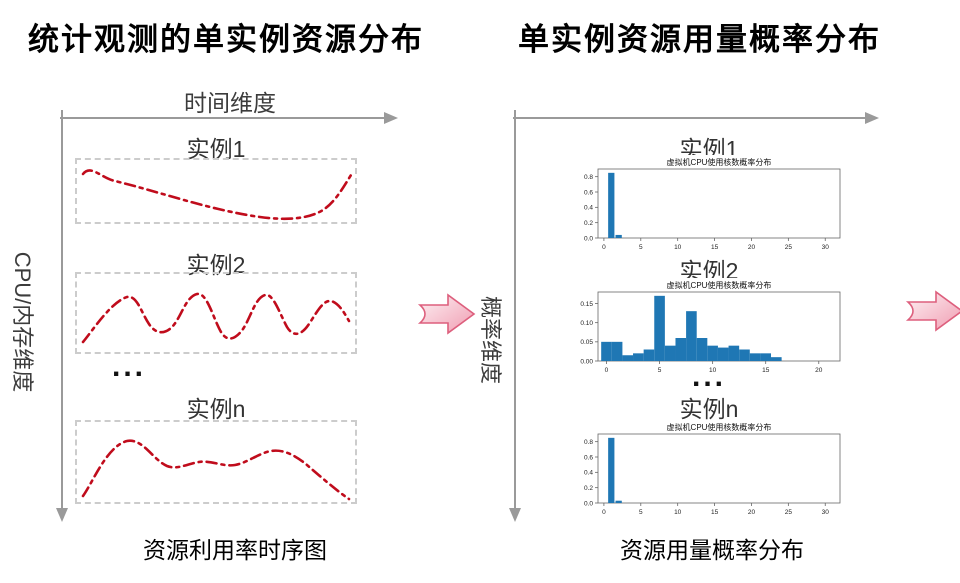 Image resolution: width=960 pixels, height=583 pixels. Describe the element at coordinates (62, 316) in the screenshot. I see `left-y-axis-arrow` at that location.